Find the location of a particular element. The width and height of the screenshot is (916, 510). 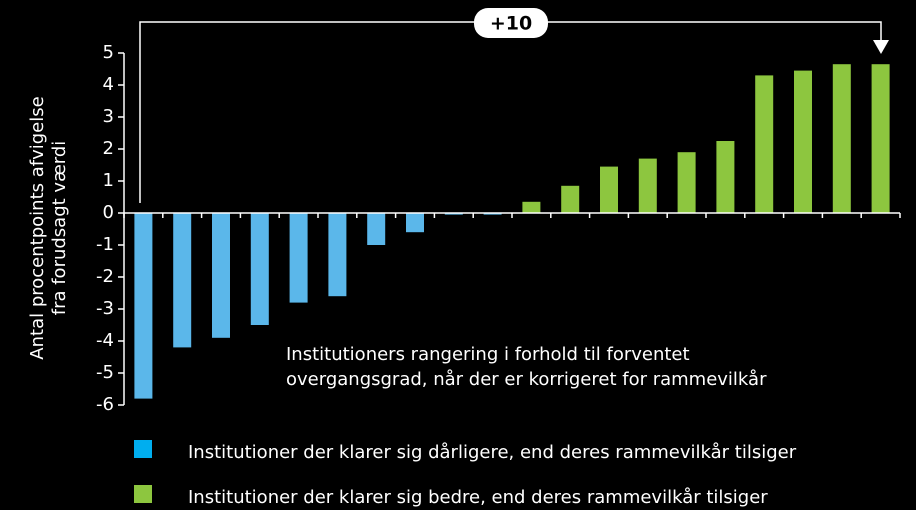

y-tick-label: -6 is located at coordinates (105, 404).